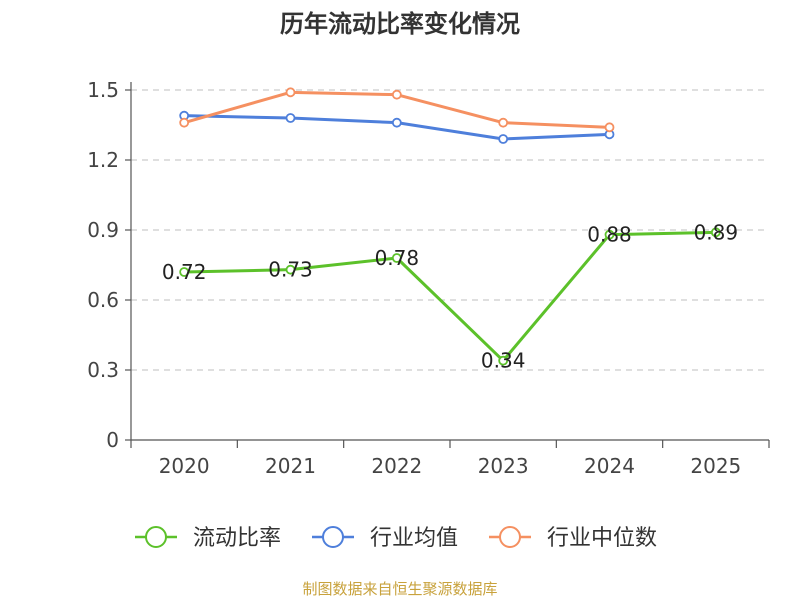 This screenshot has height=600, width=800. I want to click on legend: 流动比率 行业均值 行业中位数, so click(396, 538).